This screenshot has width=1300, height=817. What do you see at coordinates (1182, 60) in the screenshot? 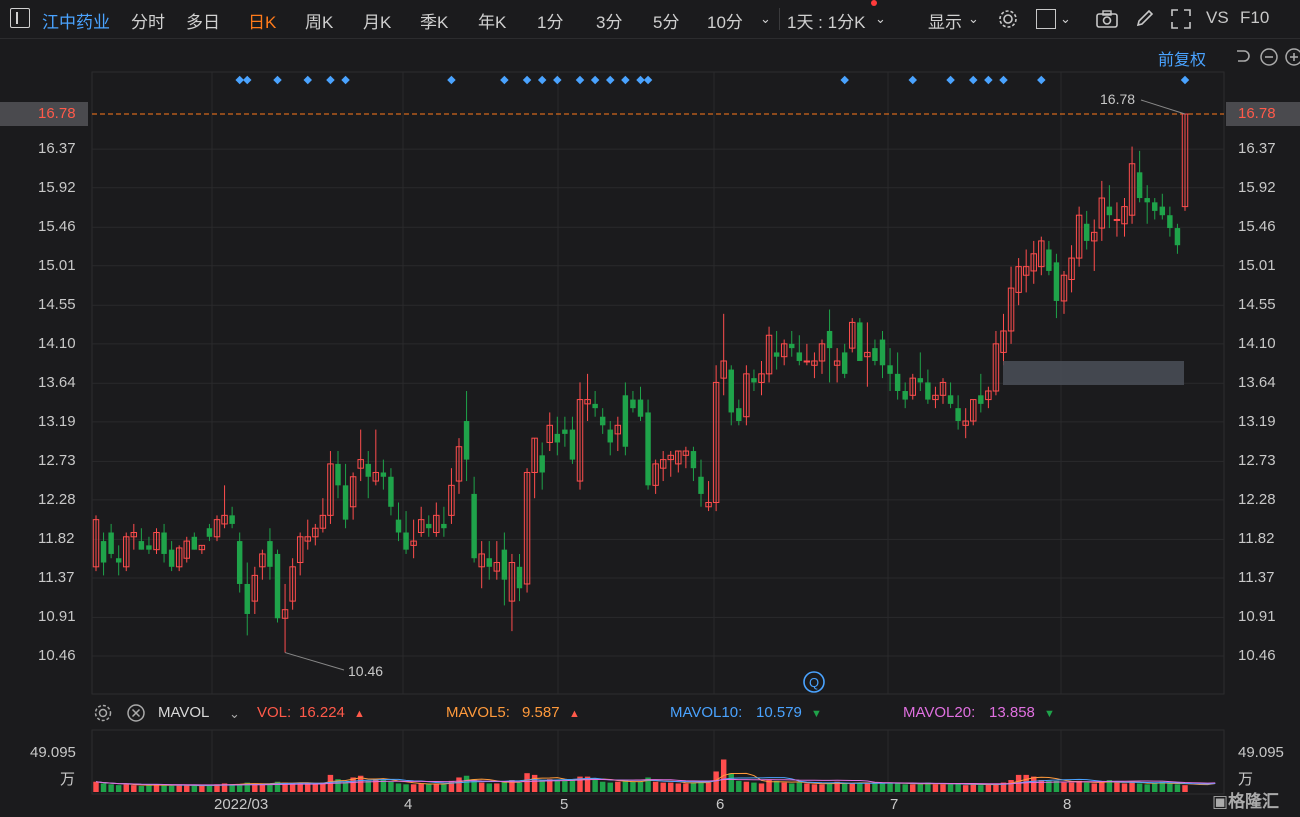
I see `adjust-mode-button: 前复权` at bounding box center [1182, 60].